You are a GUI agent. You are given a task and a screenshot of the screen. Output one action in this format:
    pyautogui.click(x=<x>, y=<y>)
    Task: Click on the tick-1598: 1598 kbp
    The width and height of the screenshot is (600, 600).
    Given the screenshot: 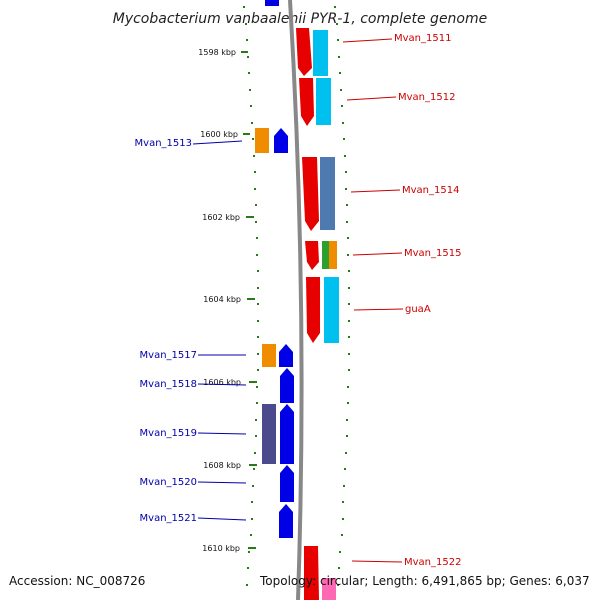 What is the action you would take?
    pyautogui.click(x=223, y=52)
    